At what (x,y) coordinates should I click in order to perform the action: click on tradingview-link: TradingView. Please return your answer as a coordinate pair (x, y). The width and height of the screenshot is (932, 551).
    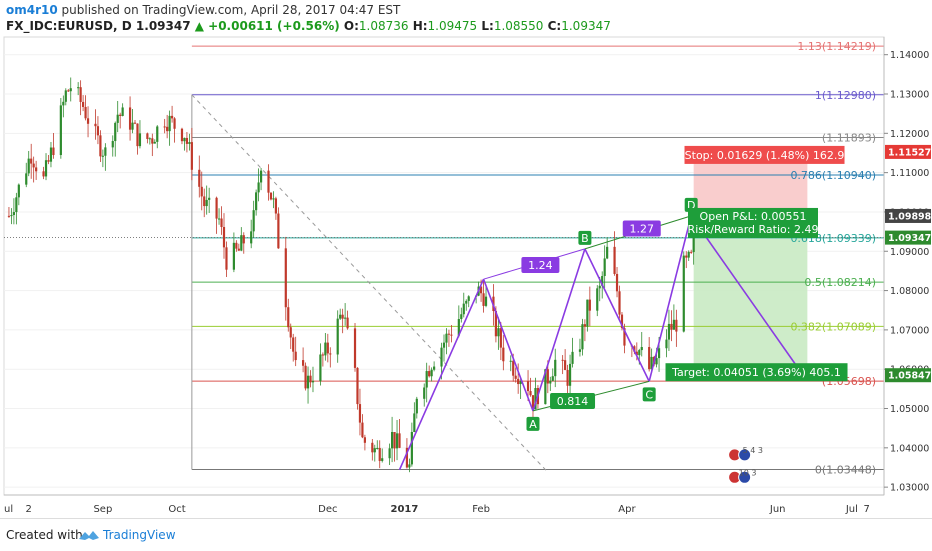
    Looking at the image, I should click on (139, 535).